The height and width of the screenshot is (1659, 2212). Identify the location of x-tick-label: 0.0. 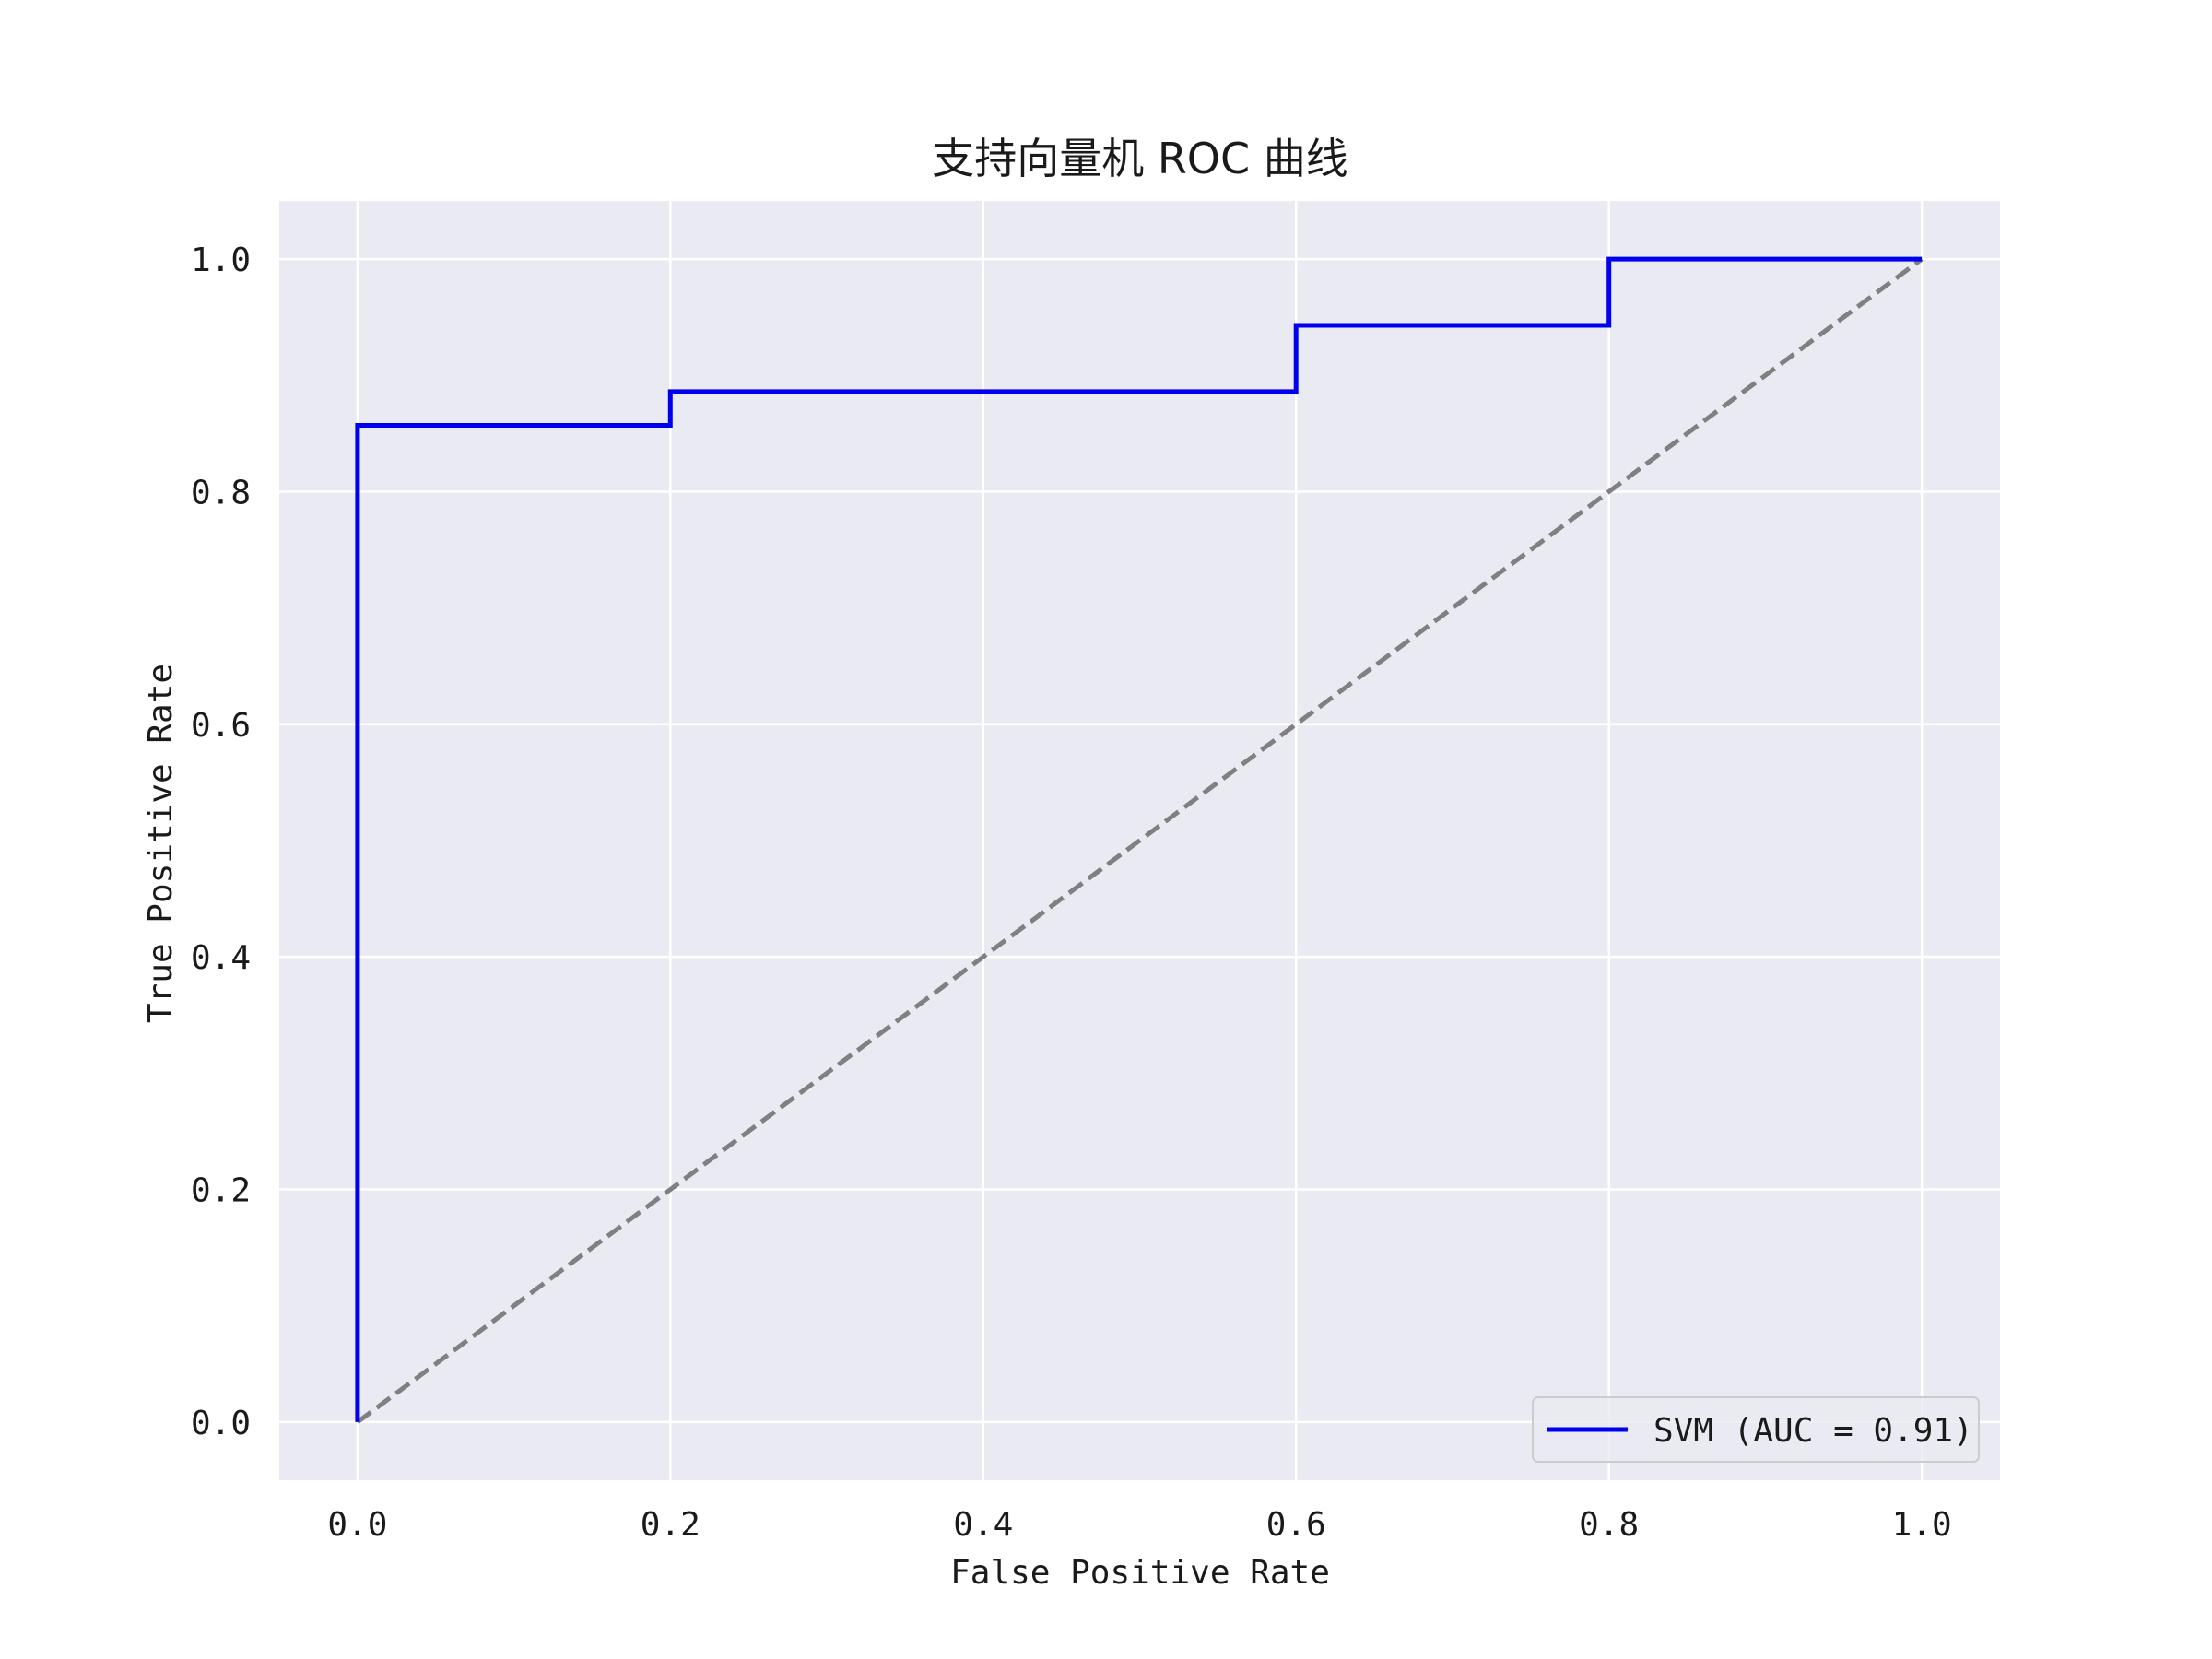
(357, 1525).